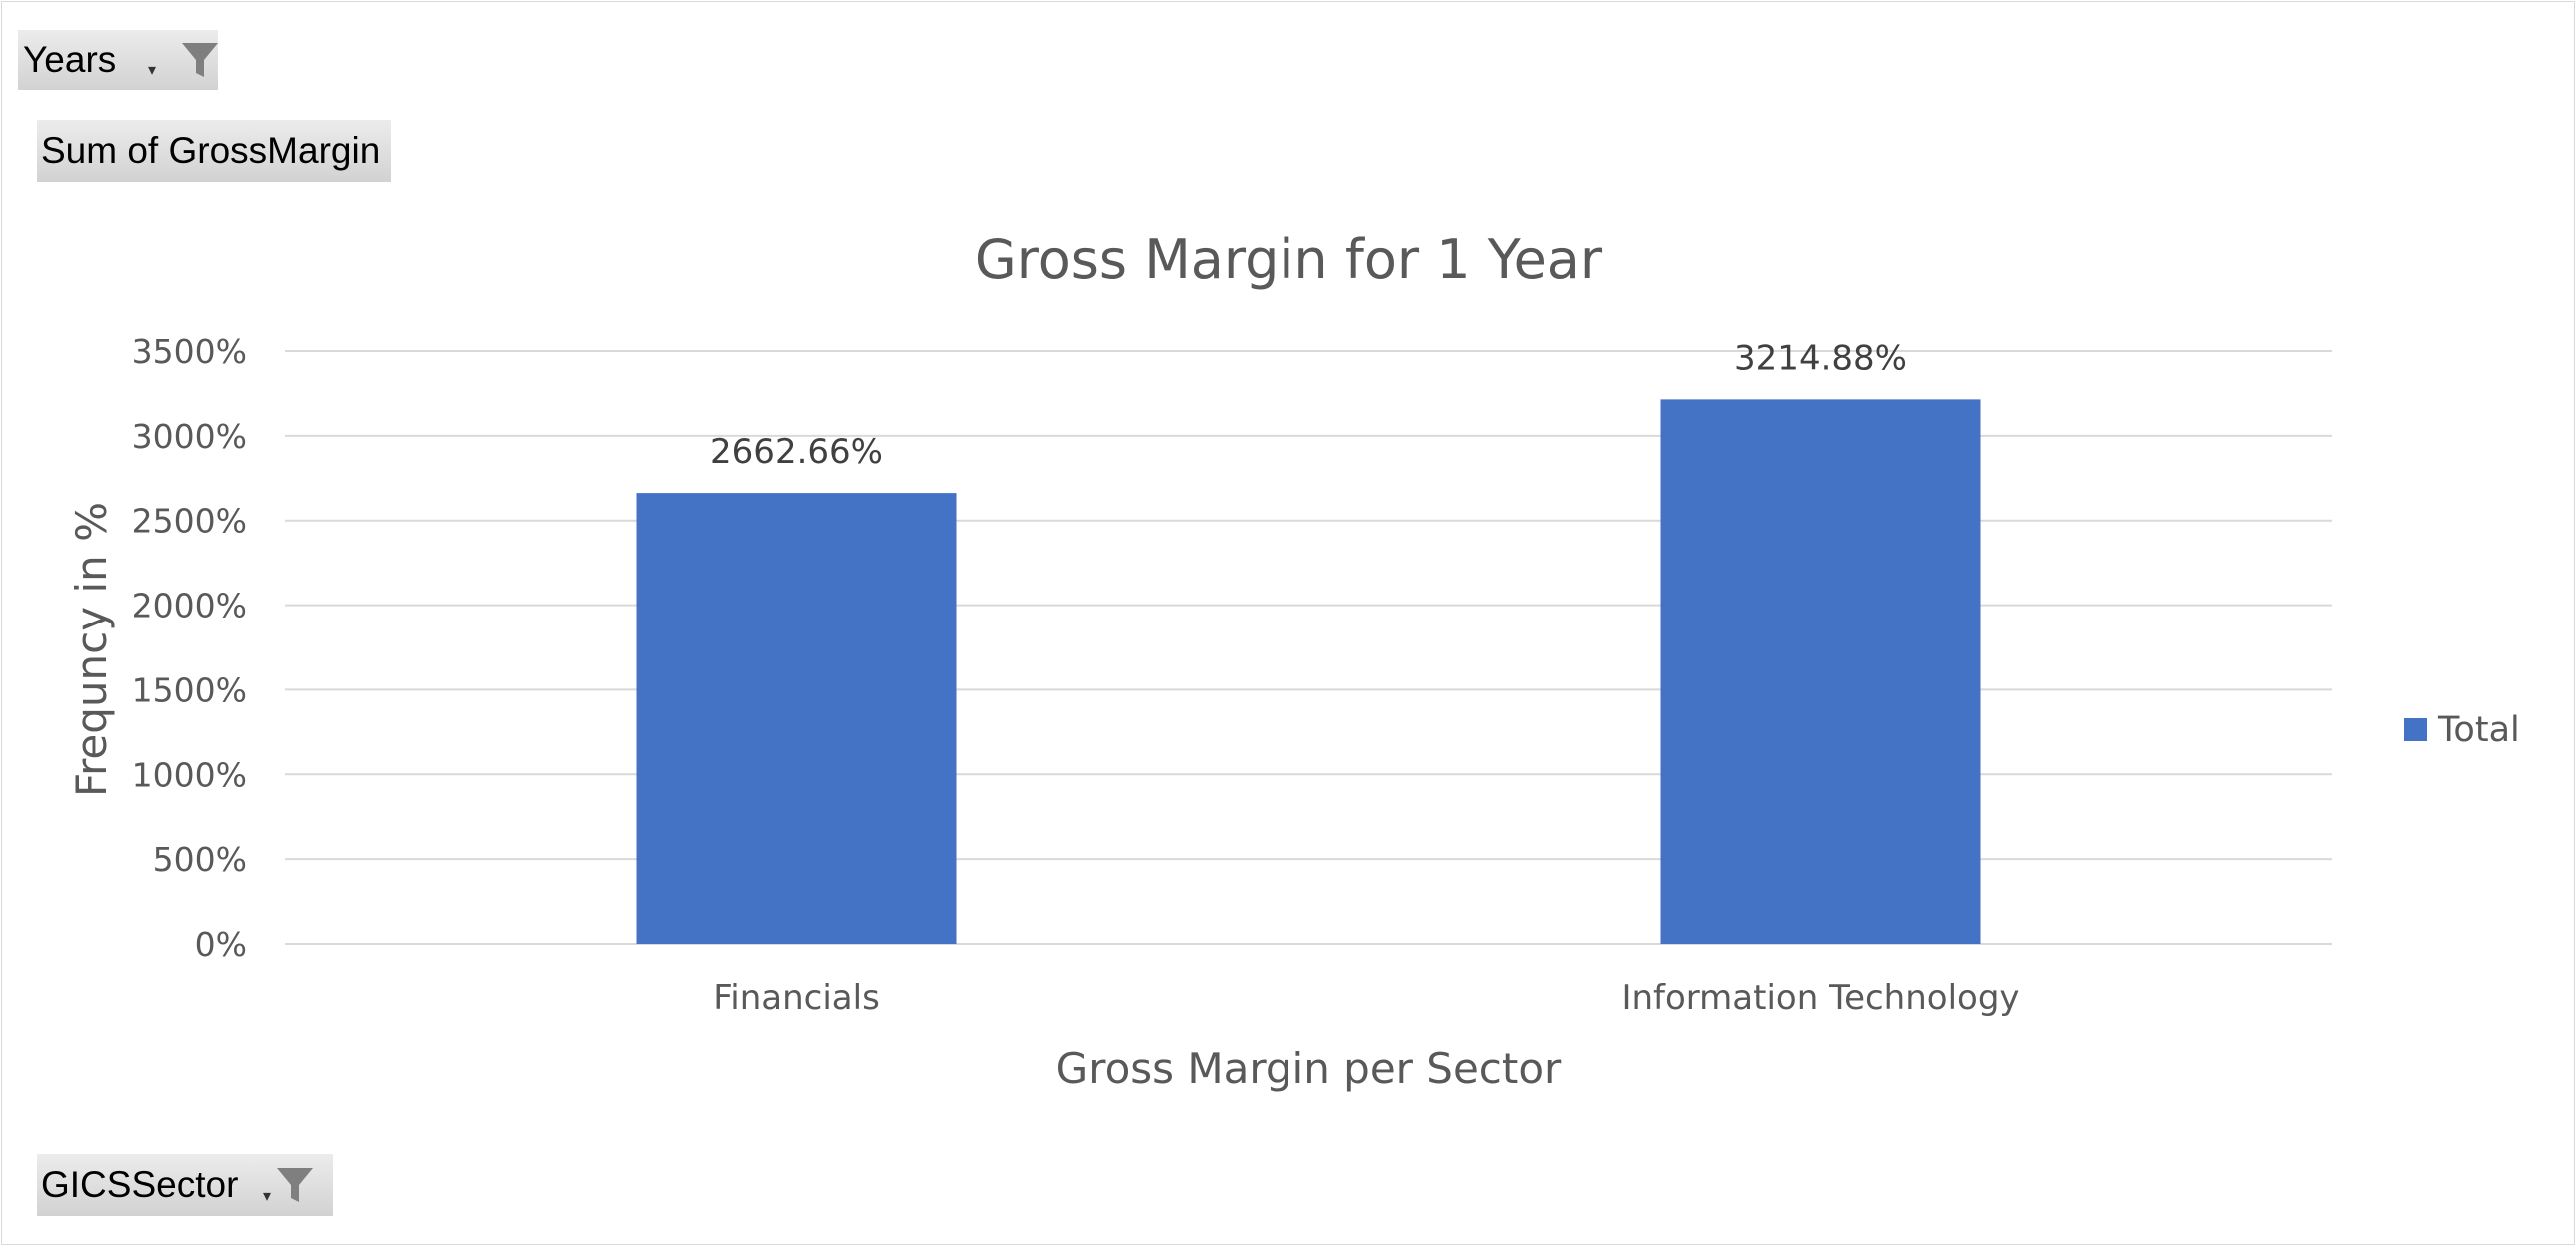  I want to click on data-labels: 2662.66% 3214.88%, so click(1309, 405).